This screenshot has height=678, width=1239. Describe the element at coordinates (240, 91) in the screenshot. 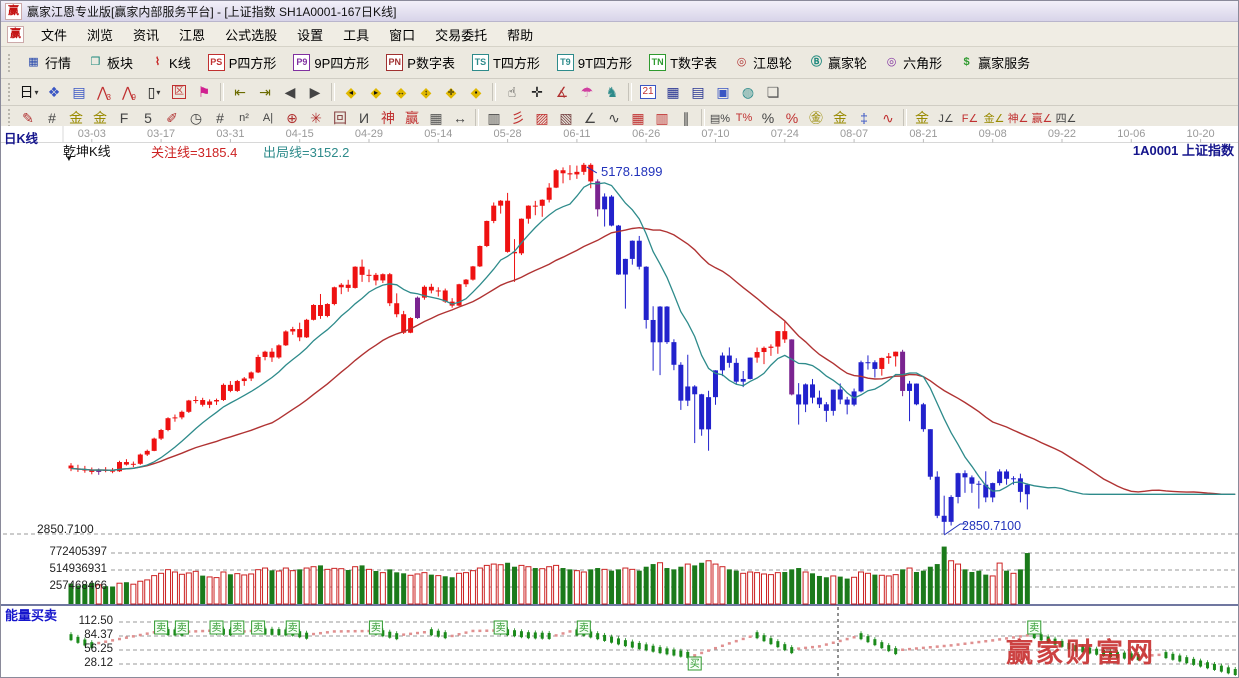

I see `first-page-icon: ⇤` at that location.